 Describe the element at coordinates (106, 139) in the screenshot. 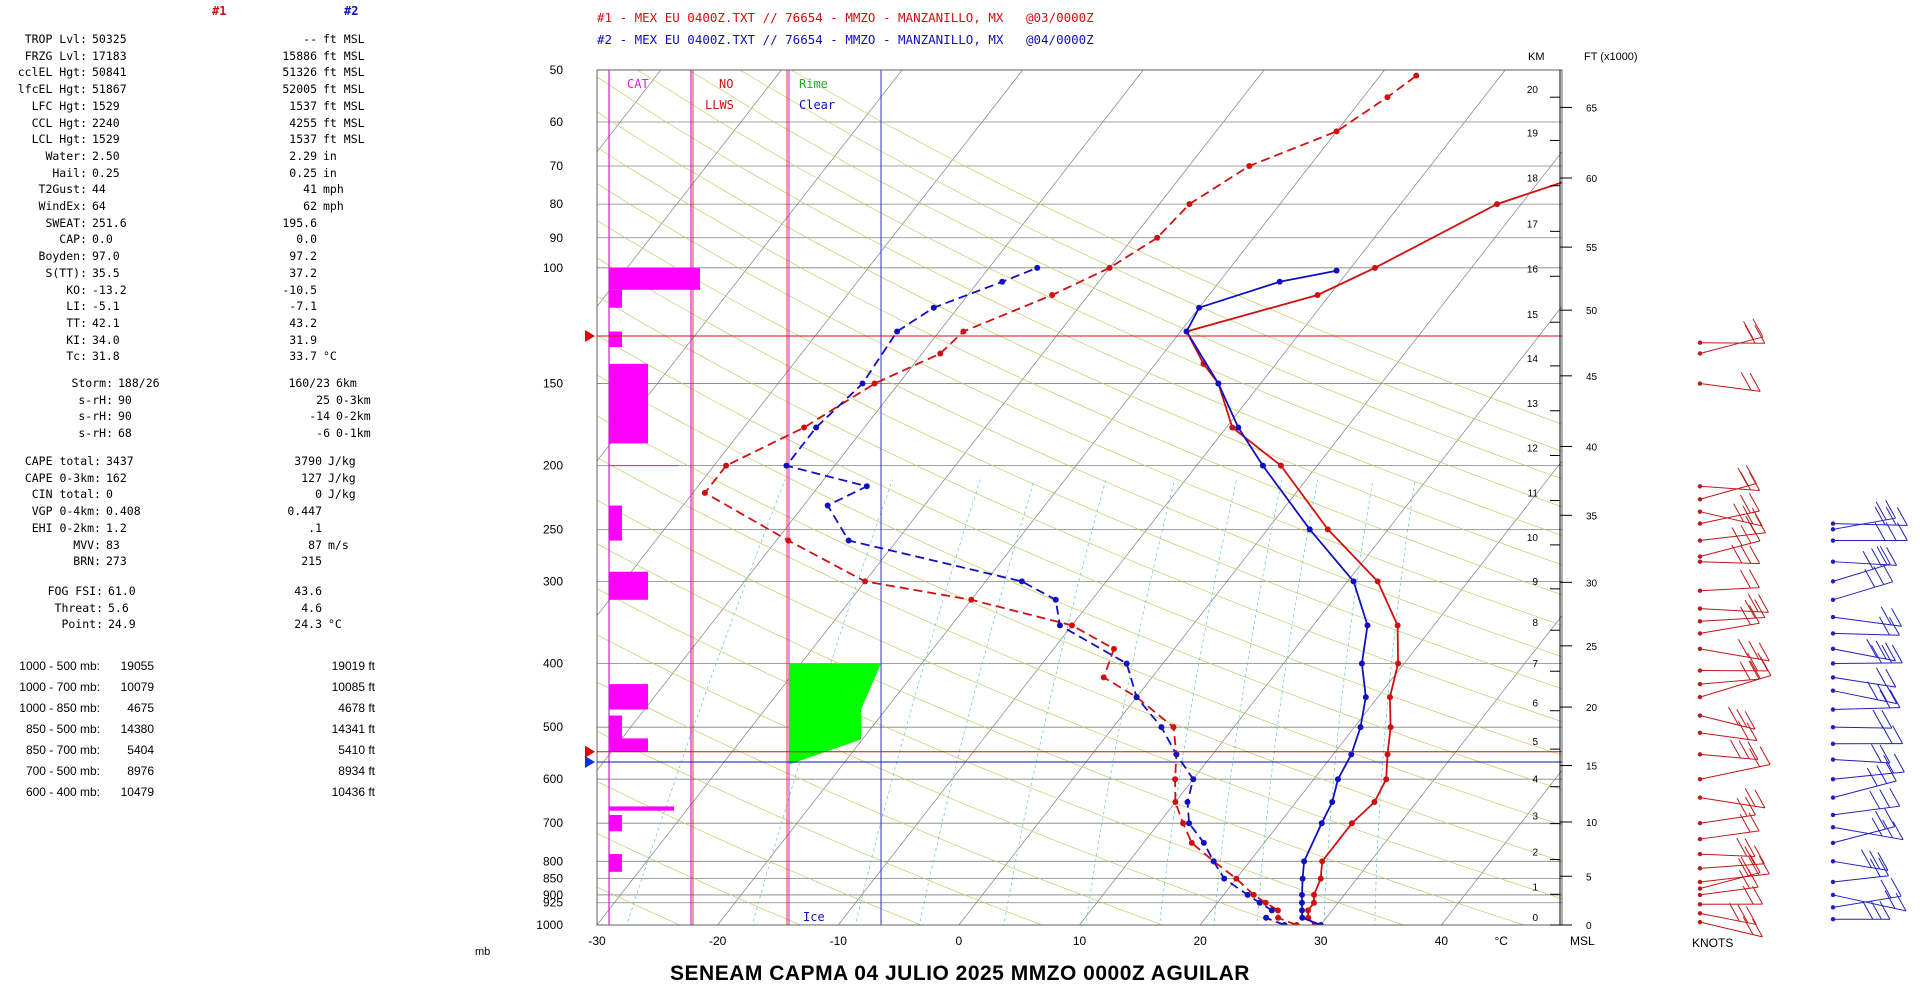

I see `metric-value-1: 1529` at that location.